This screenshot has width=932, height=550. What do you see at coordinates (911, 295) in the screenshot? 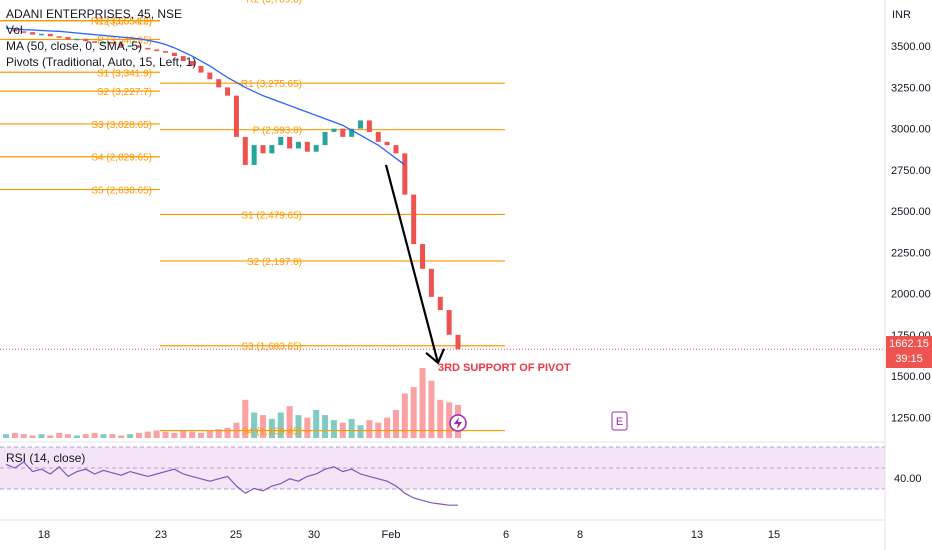
I see `y-tick-label: 2000.00` at bounding box center [911, 295].